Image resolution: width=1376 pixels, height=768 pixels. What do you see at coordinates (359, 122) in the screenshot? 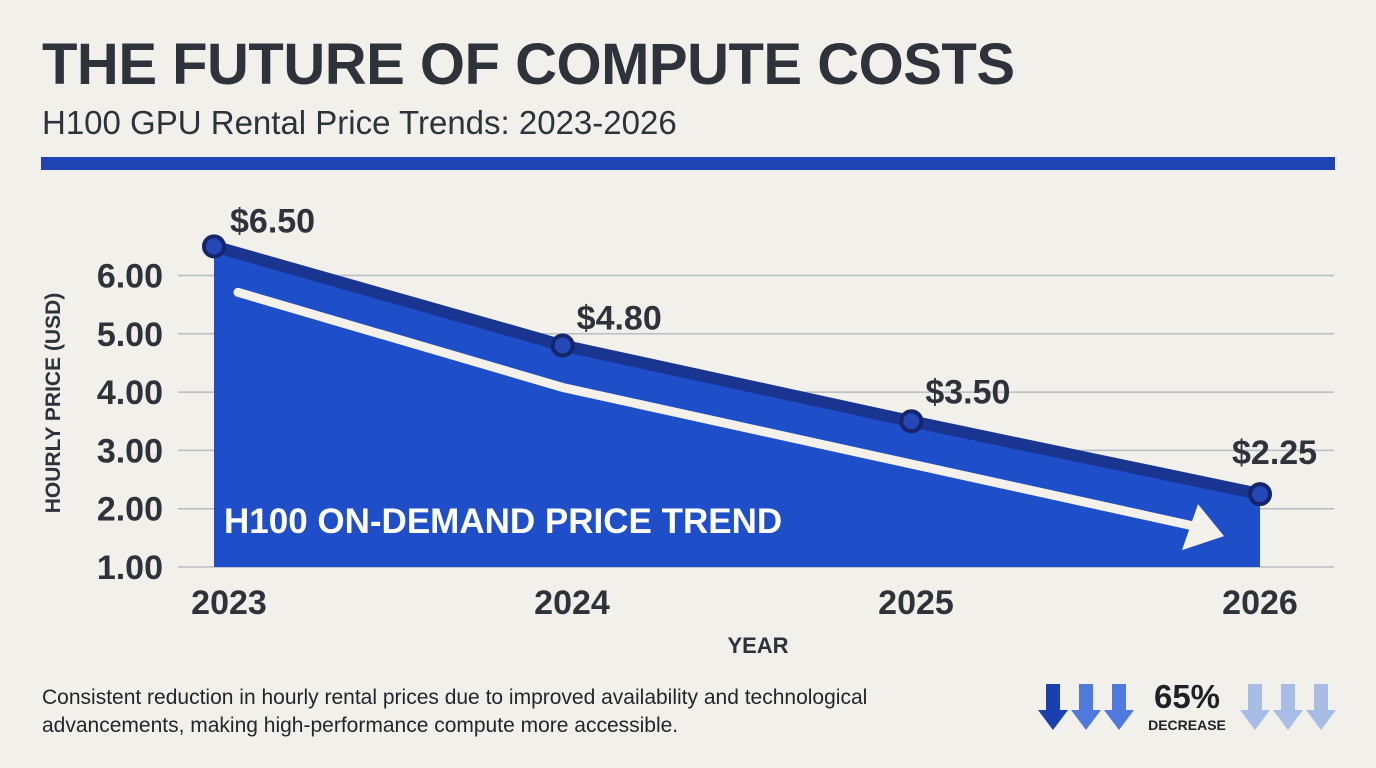
I see `page-subtitle: H100 GPU Rental Price Trends: 2023-2026` at bounding box center [359, 122].